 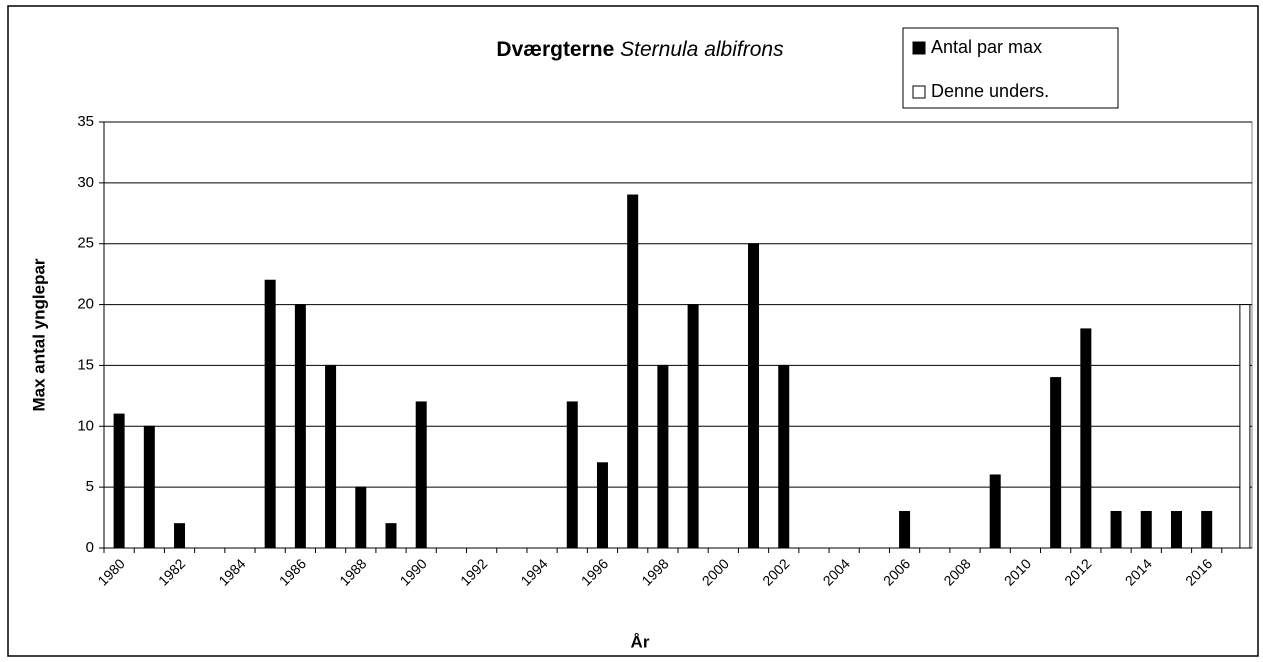 What do you see at coordinates (702, 49) in the screenshot?
I see `title-species: Sternula albifrons` at bounding box center [702, 49].